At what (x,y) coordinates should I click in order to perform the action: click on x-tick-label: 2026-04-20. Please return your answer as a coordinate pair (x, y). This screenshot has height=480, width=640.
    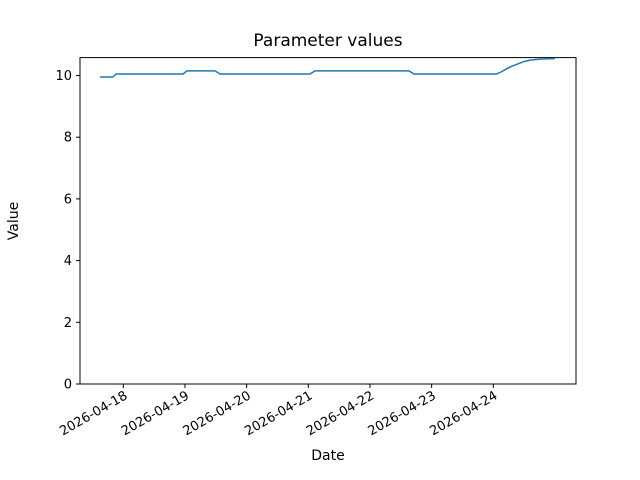
    Looking at the image, I should click on (217, 413).